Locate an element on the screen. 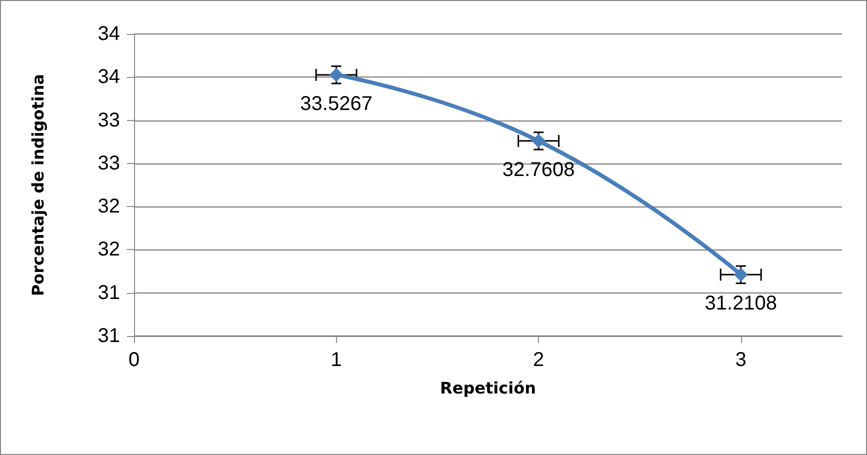  data-label: 33.5267 is located at coordinates (336, 103).